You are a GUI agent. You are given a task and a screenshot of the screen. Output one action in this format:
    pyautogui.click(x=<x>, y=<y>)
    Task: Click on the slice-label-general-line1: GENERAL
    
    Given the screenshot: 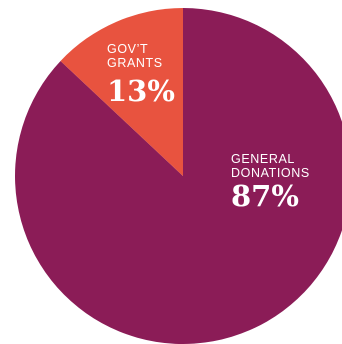 What is the action you would take?
    pyautogui.click(x=263, y=159)
    